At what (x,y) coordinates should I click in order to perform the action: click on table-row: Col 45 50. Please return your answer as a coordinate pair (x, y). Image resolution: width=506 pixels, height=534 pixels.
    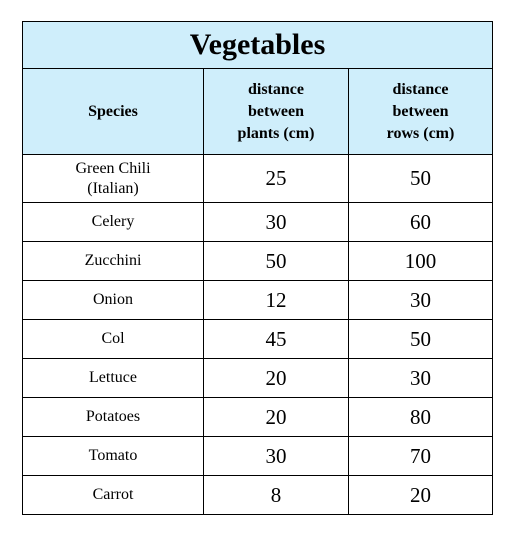
    Looking at the image, I should click on (257, 339).